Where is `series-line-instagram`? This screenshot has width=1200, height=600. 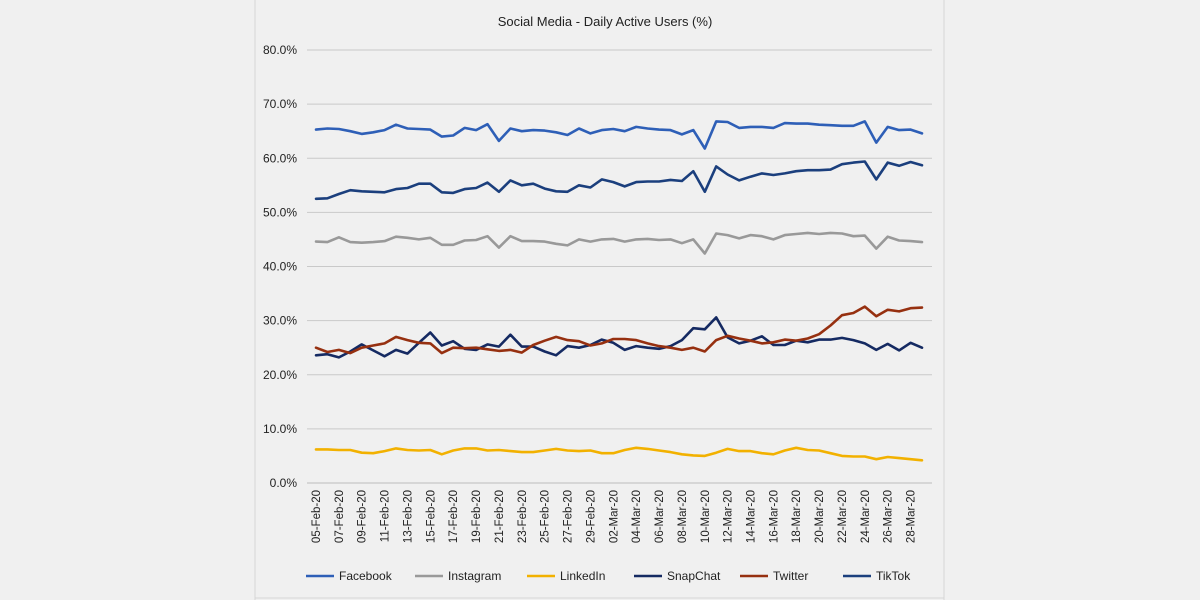 series-line-instagram is located at coordinates (619, 243).